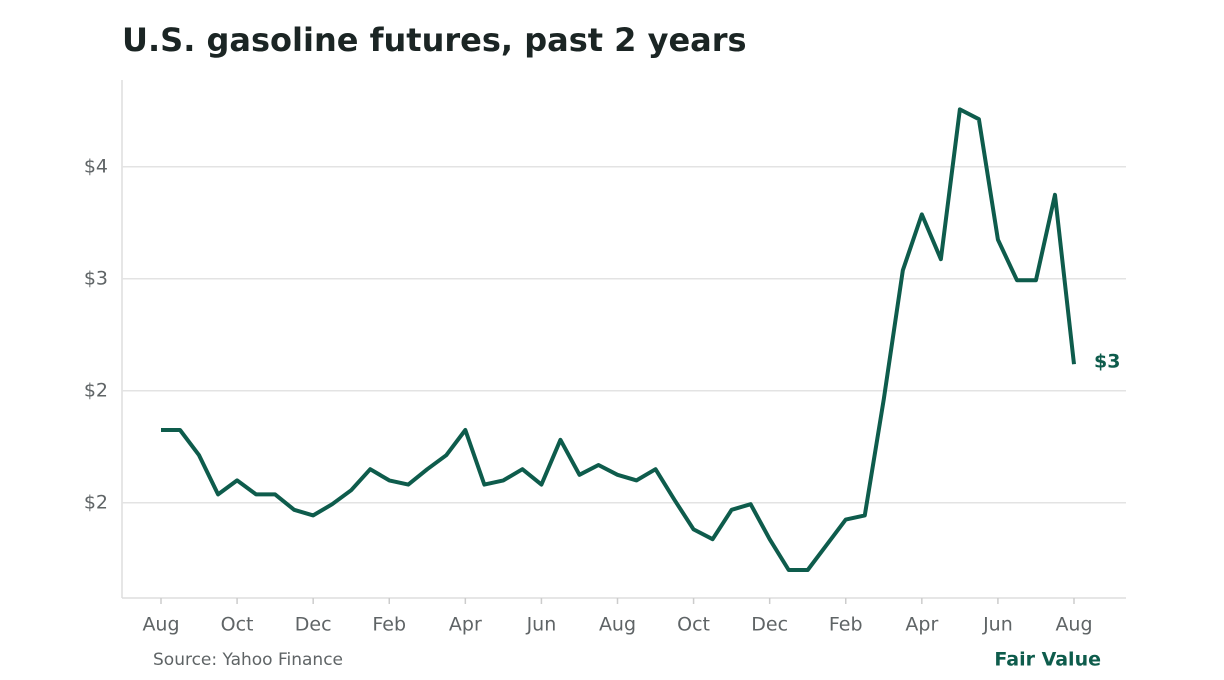 This screenshot has height=680, width=1224. Describe the element at coordinates (96, 166) in the screenshot. I see `y-tick-label: $4` at that location.